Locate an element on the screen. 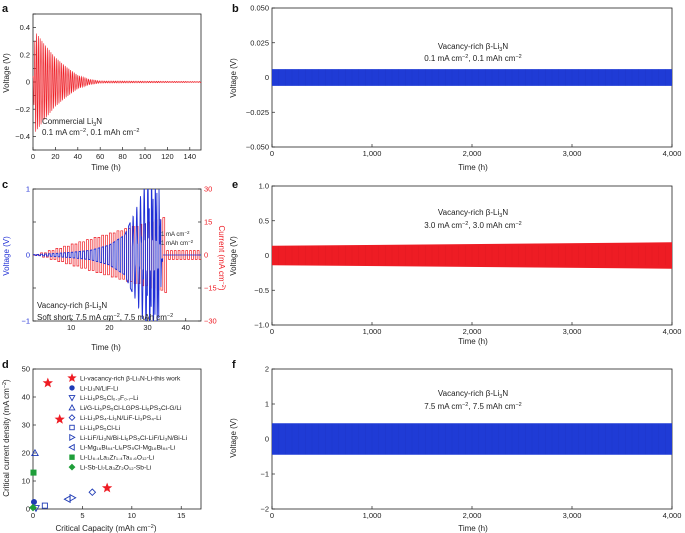  data-point-d-s8 is located at coordinates (33, 472).